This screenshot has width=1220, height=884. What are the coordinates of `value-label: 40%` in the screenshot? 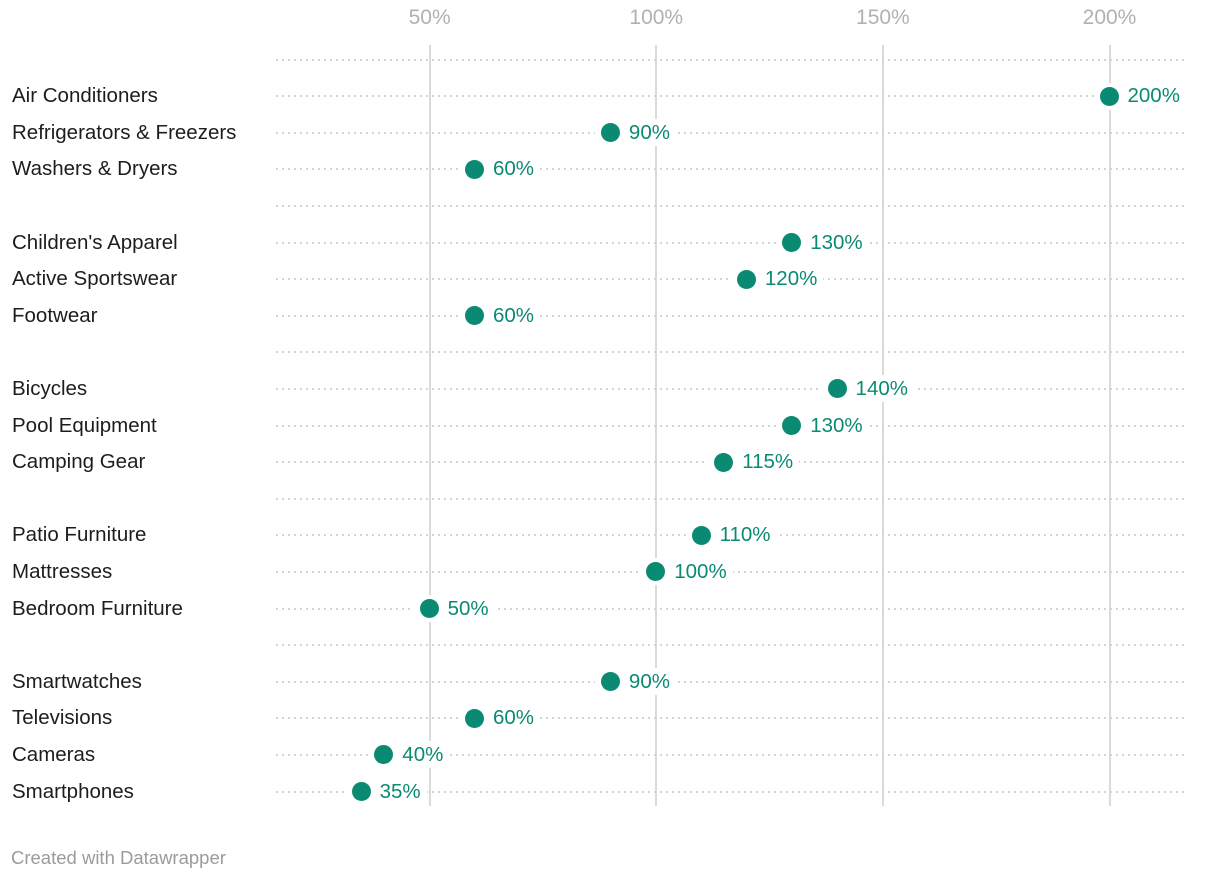 It's located at (423, 754).